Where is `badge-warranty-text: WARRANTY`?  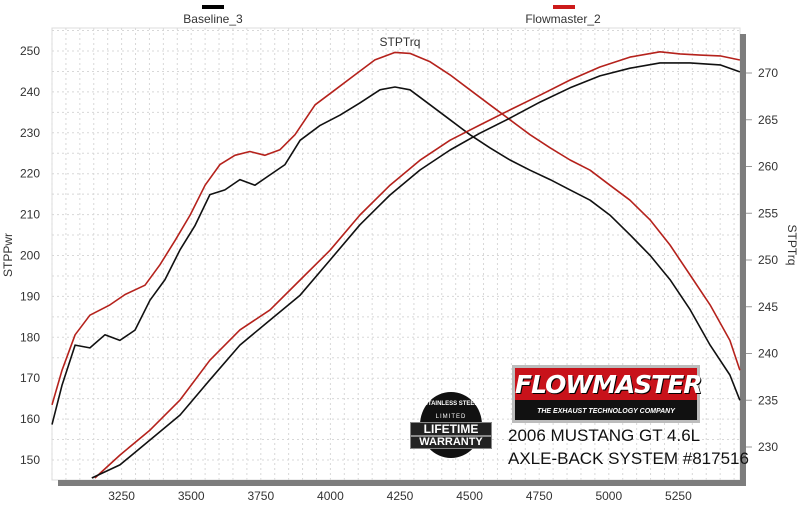 badge-warranty-text: WARRANTY is located at coordinates (451, 442).